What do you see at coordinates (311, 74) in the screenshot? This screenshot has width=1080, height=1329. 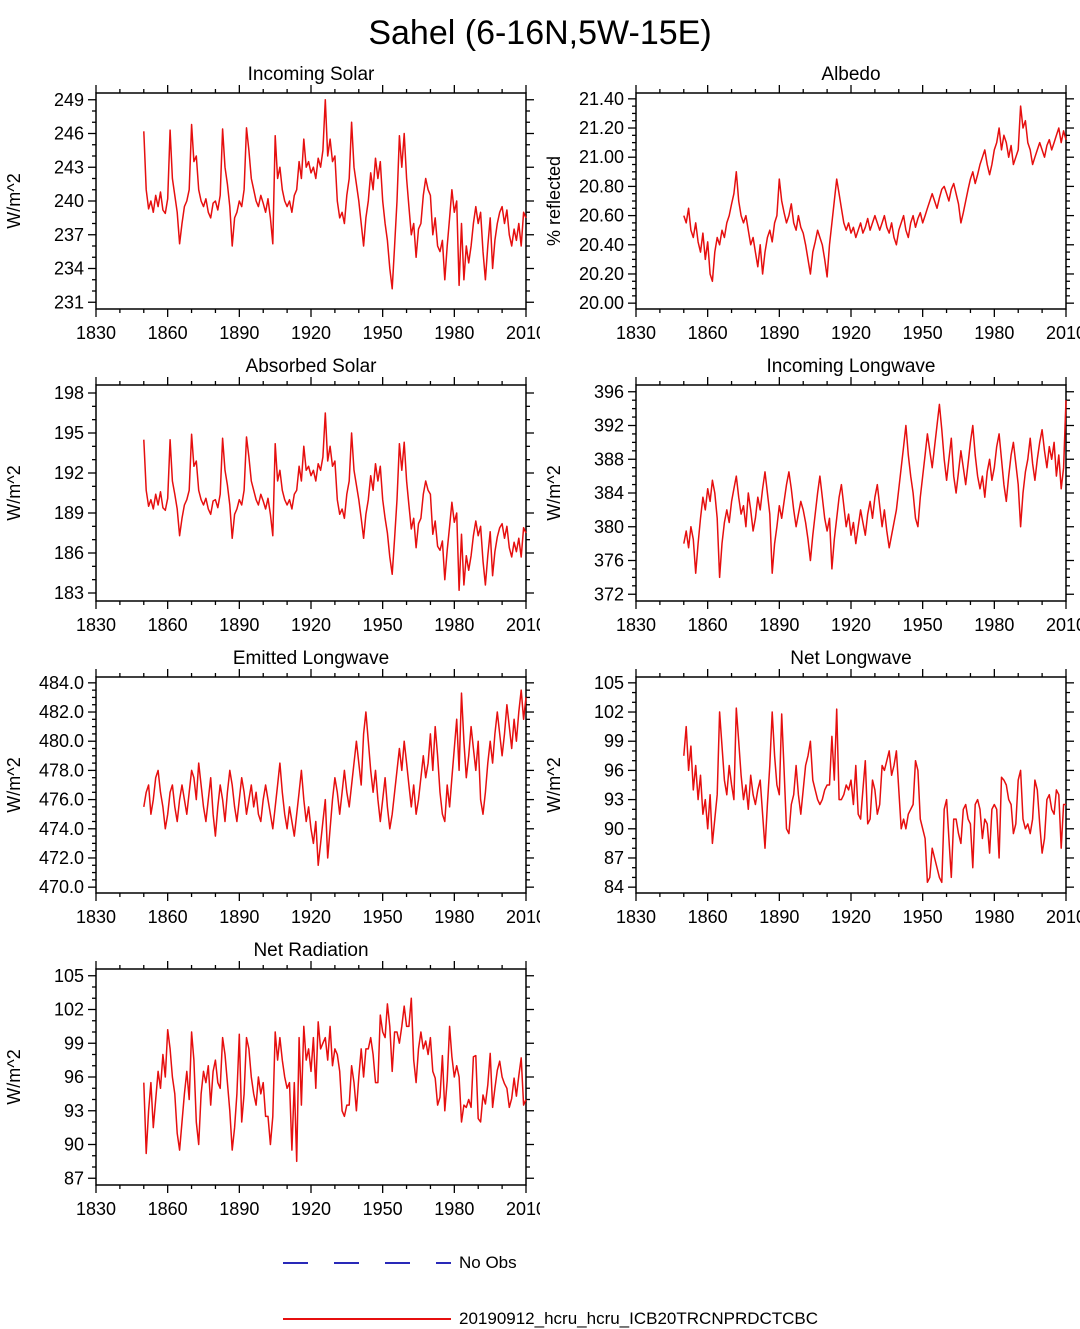 I see `chart-title: Incoming Solar` at bounding box center [311, 74].